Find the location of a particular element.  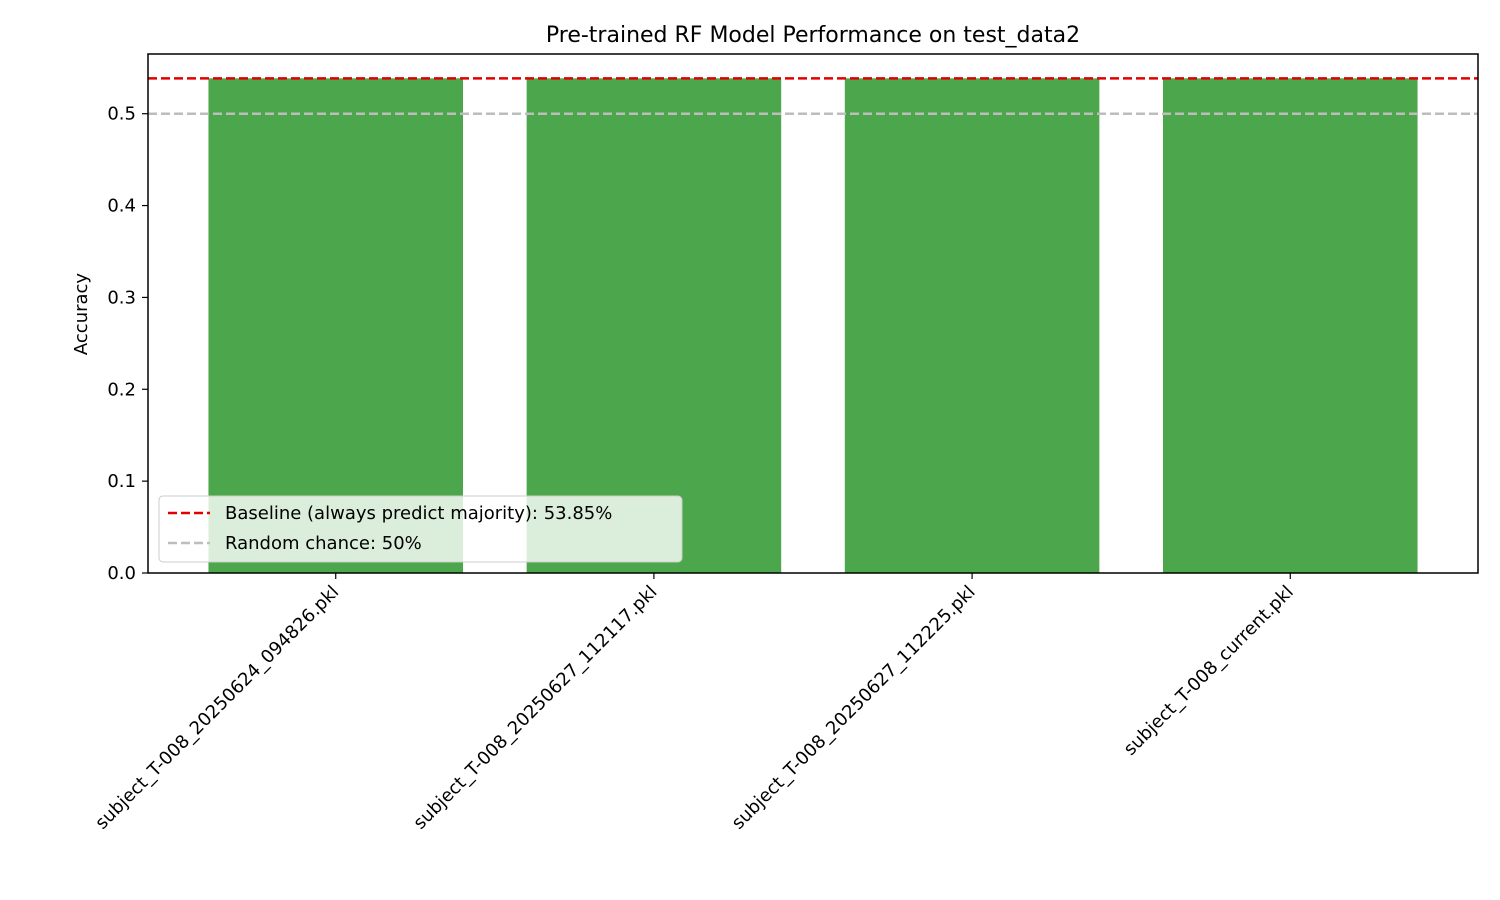

y-tick-label-2: 0.2 is located at coordinates (121, 389).